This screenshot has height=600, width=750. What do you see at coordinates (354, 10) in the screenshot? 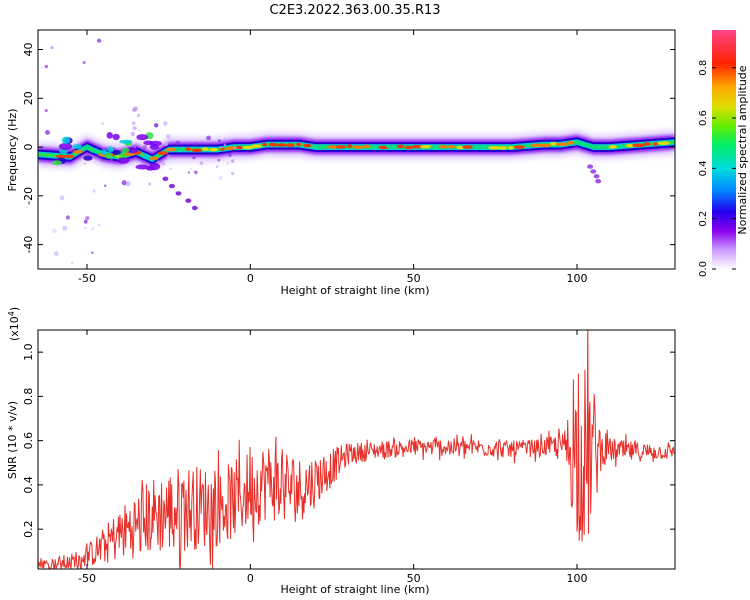
I see `figure-title: C2E3.2022.363.00.35.R13` at bounding box center [354, 10].